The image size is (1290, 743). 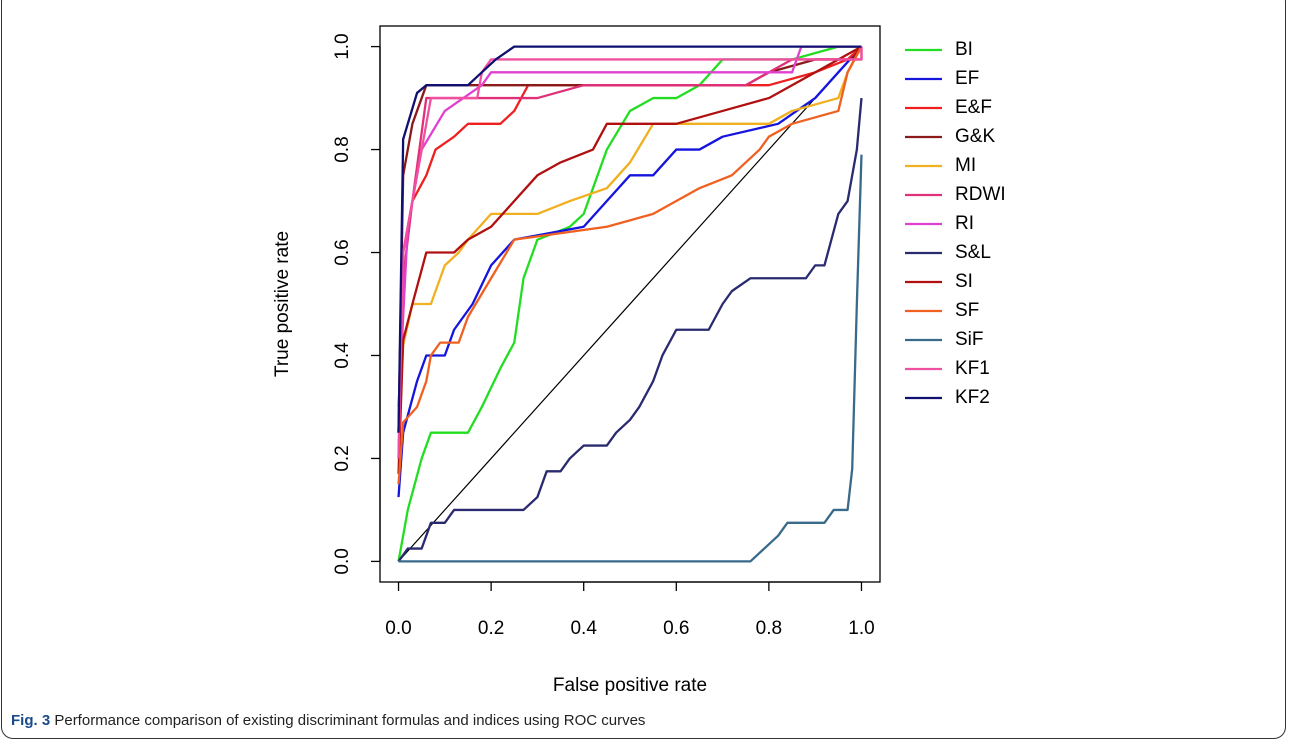 I want to click on x-tick-label: 0.8, so click(x=769, y=628).